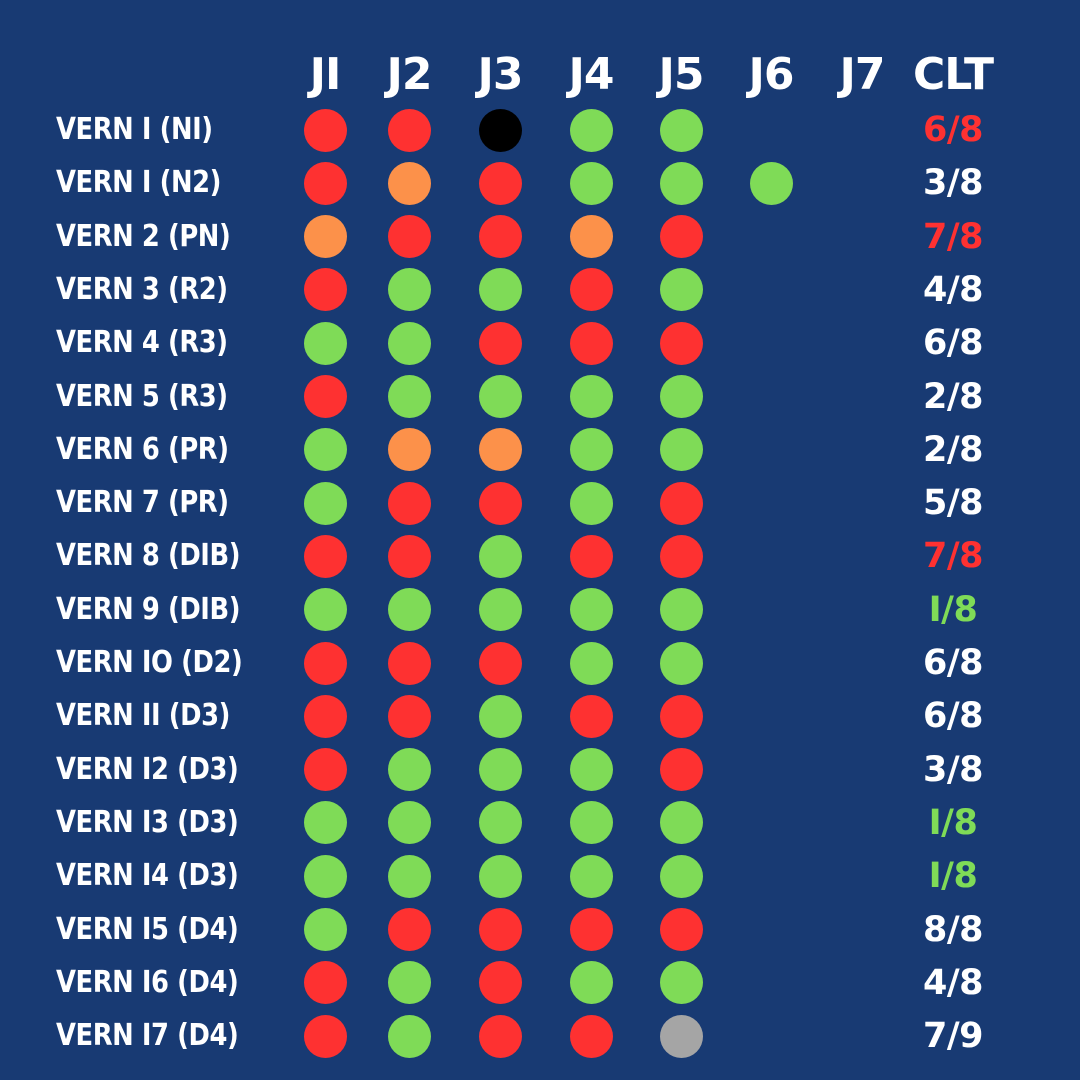  I want to click on column-header-3: J3, so click(500, 74).